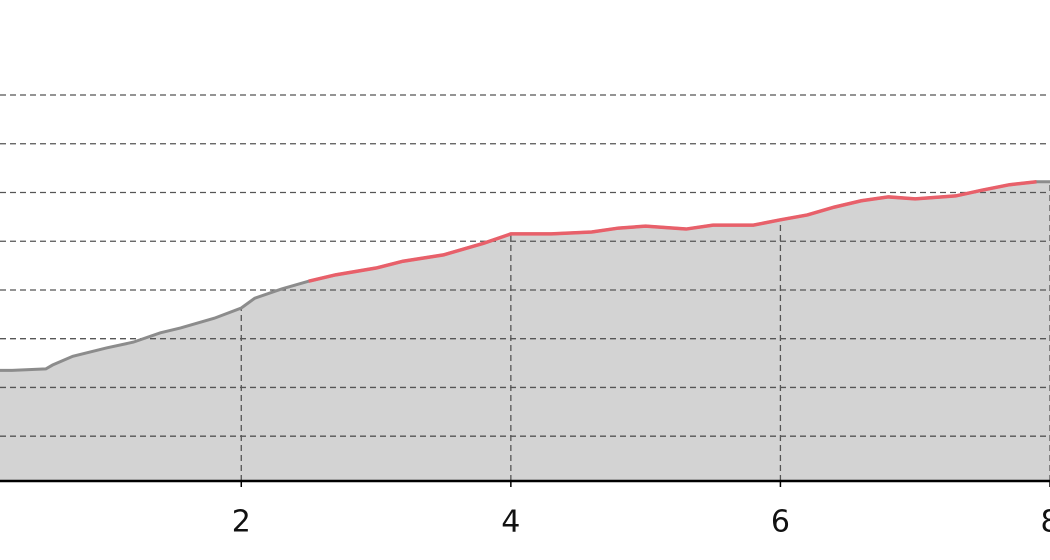 This screenshot has width=1050, height=560. What do you see at coordinates (241, 522) in the screenshot?
I see `x-tick-label: 2` at bounding box center [241, 522].